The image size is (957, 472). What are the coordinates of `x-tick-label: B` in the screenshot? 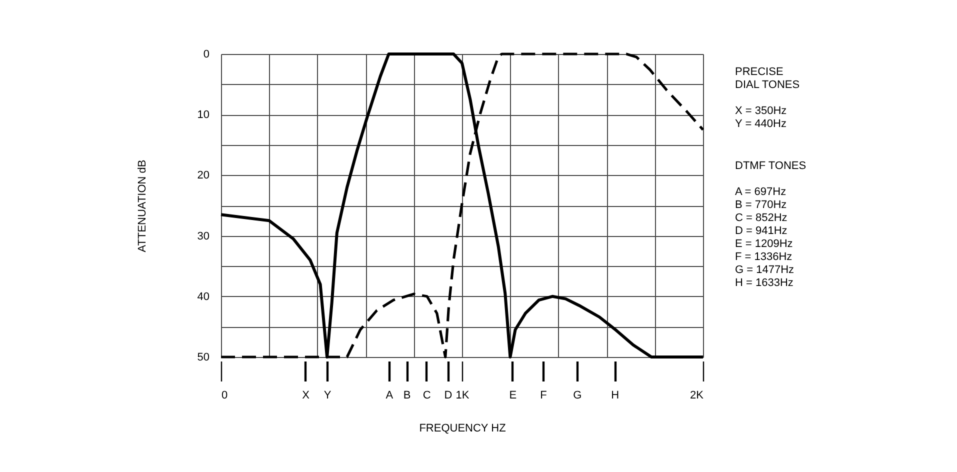 It's located at (407, 396).